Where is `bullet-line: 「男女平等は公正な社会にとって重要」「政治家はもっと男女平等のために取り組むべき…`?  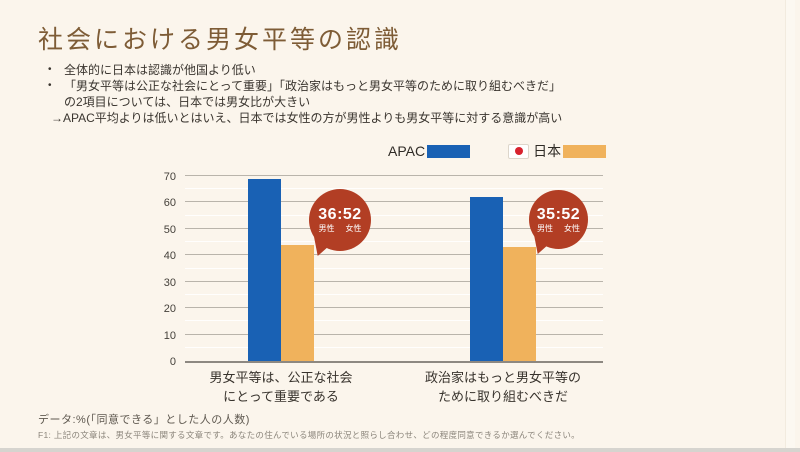 bullet-line: 「男女平等は公正な社会にとって重要」「政治家はもっと男女平等のために取り組むべき… is located at coordinates (313, 86).